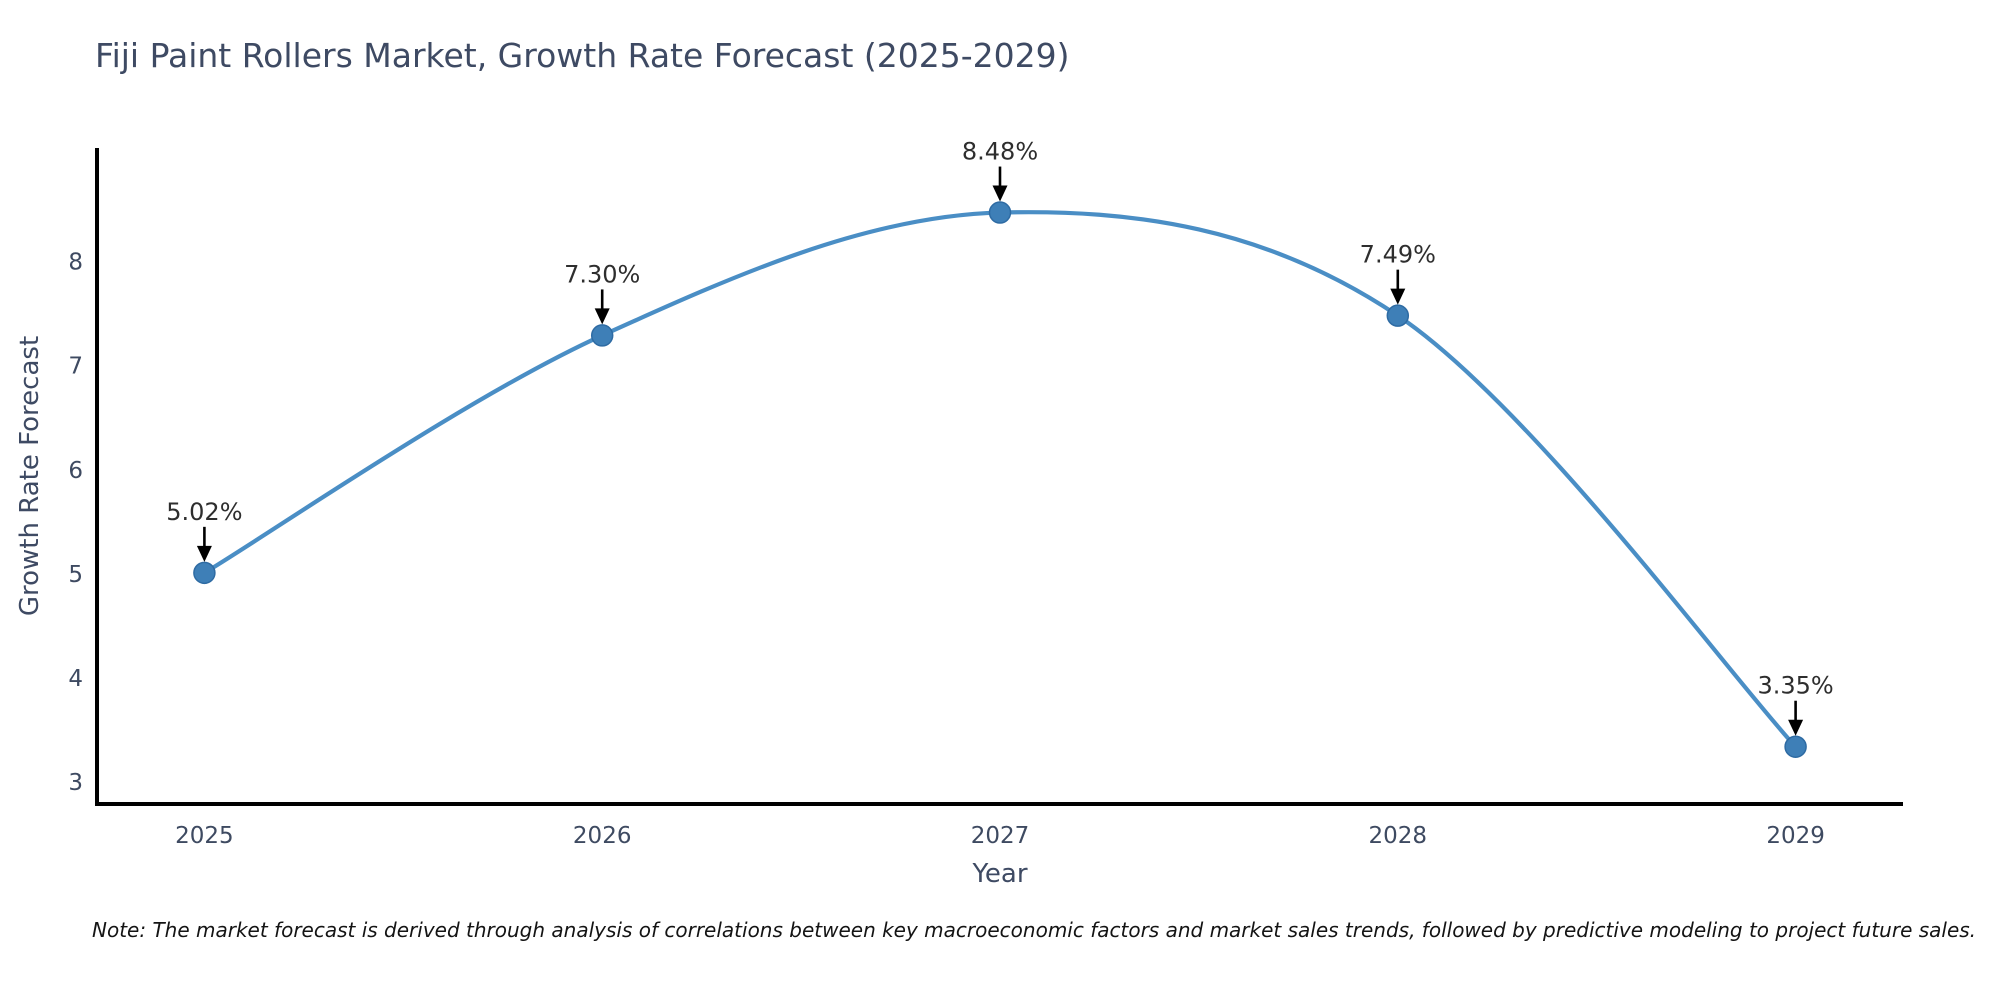  Describe the element at coordinates (1795, 686) in the screenshot. I see `annotation-label: 3.35%` at that location.